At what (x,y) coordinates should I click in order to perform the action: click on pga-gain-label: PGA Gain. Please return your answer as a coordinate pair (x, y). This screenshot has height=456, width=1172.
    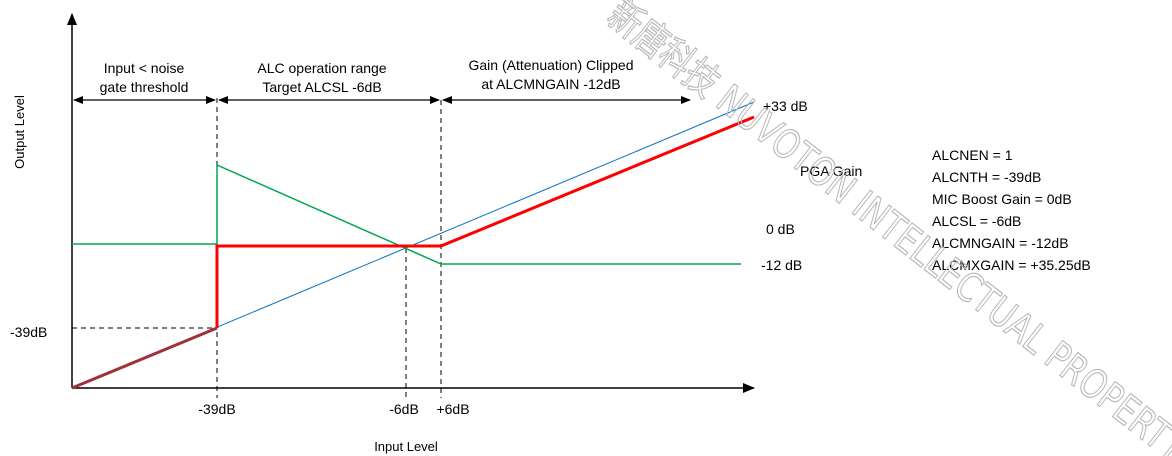
    Looking at the image, I should click on (831, 171).